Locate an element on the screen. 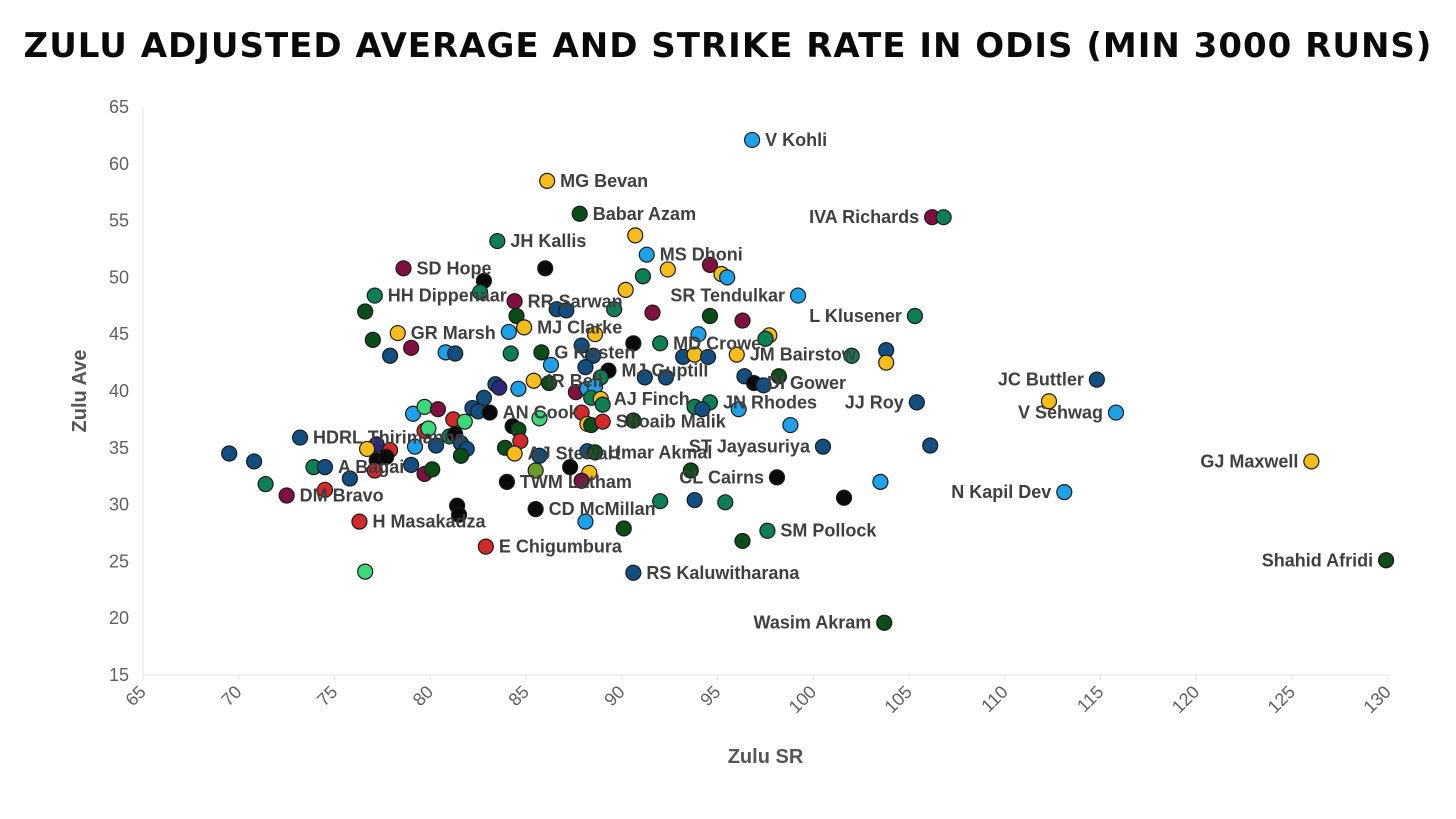 The image size is (1456, 819). data-label: DI Gower is located at coordinates (806, 383).